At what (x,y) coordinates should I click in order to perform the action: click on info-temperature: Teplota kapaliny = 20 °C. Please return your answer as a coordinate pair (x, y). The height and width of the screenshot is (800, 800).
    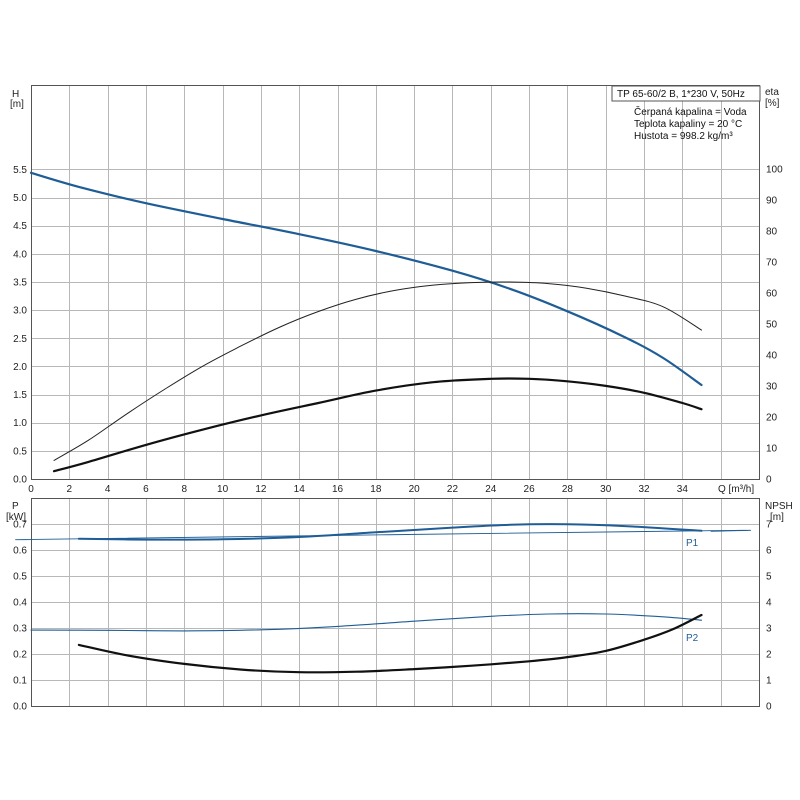
    Looking at the image, I should click on (688, 124).